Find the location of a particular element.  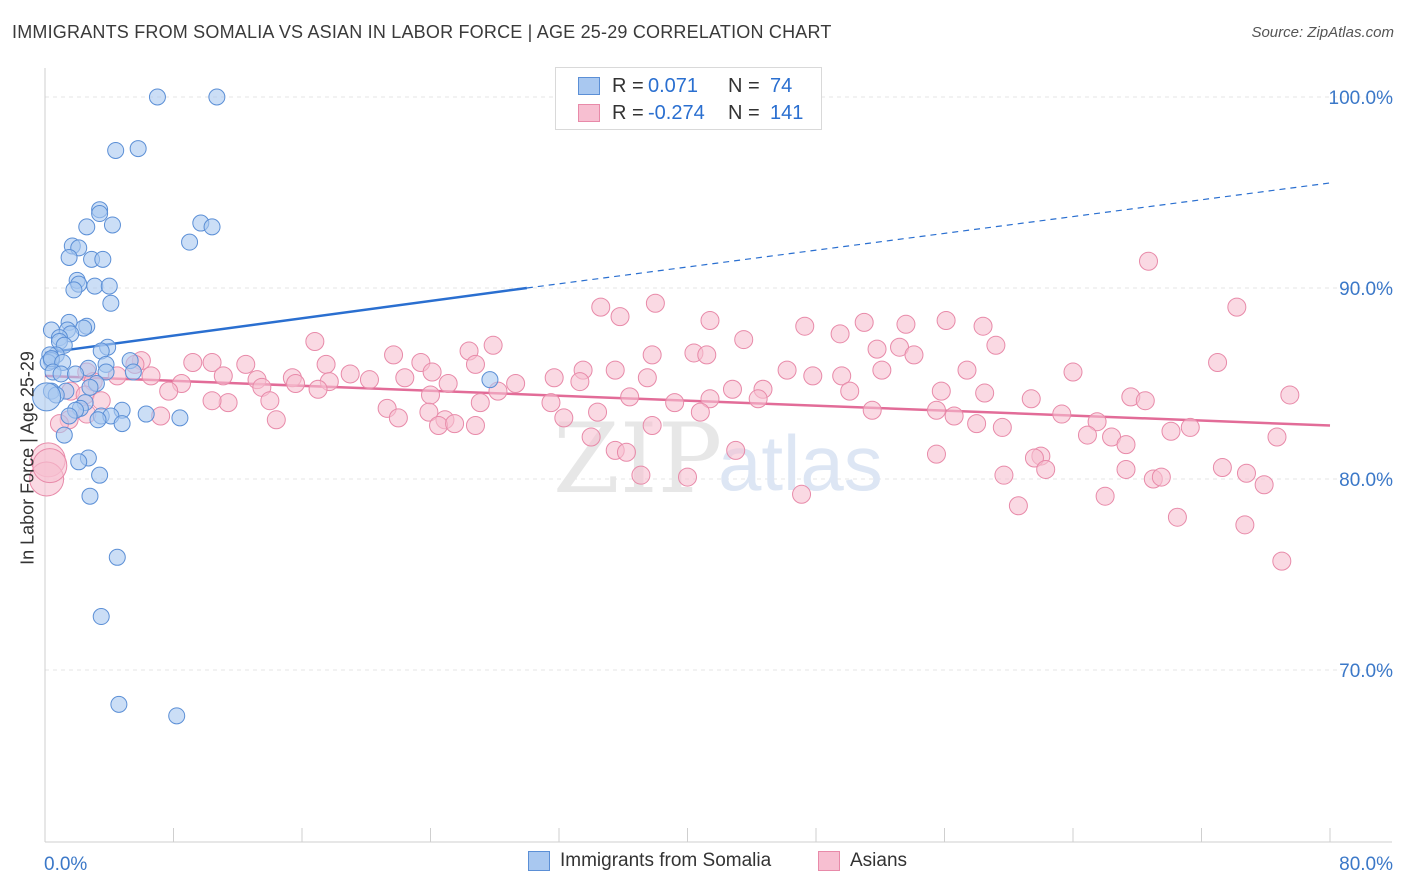

legend-n-value: 74 is located at coordinates (781, 85).